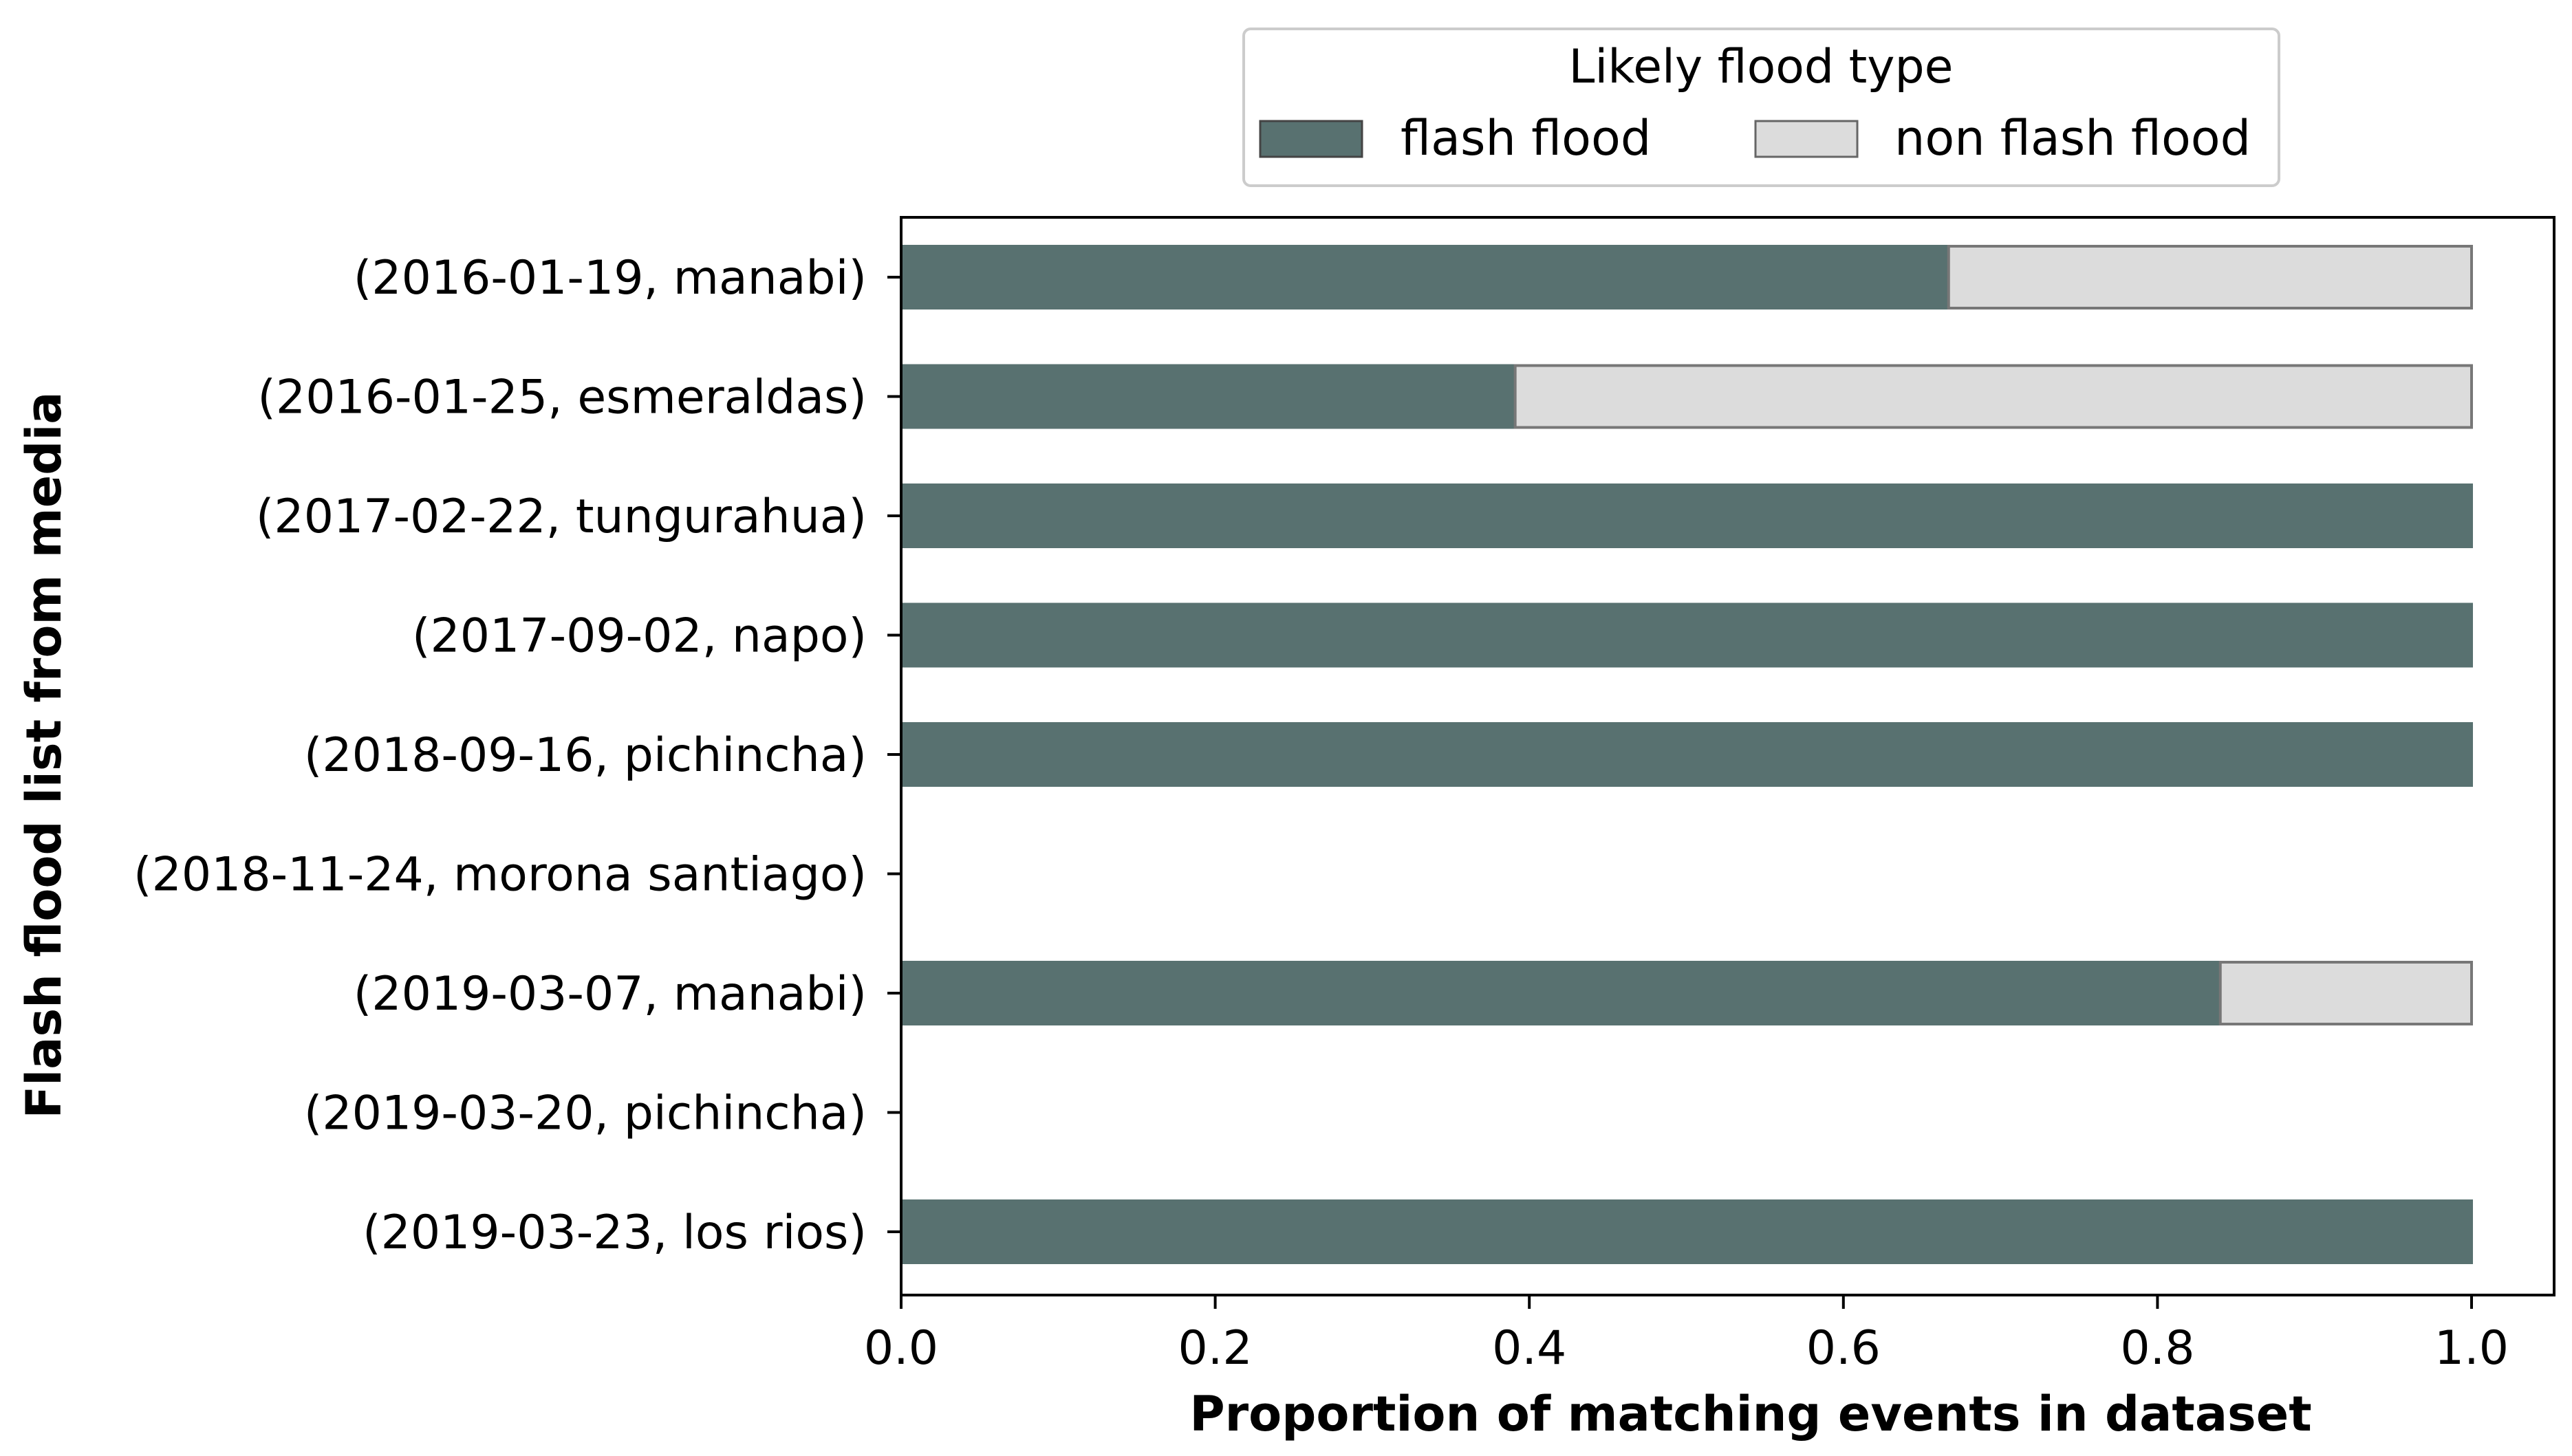 The height and width of the screenshot is (1456, 2572). I want to click on x-tick-label-3: 0.6, so click(1844, 1348).